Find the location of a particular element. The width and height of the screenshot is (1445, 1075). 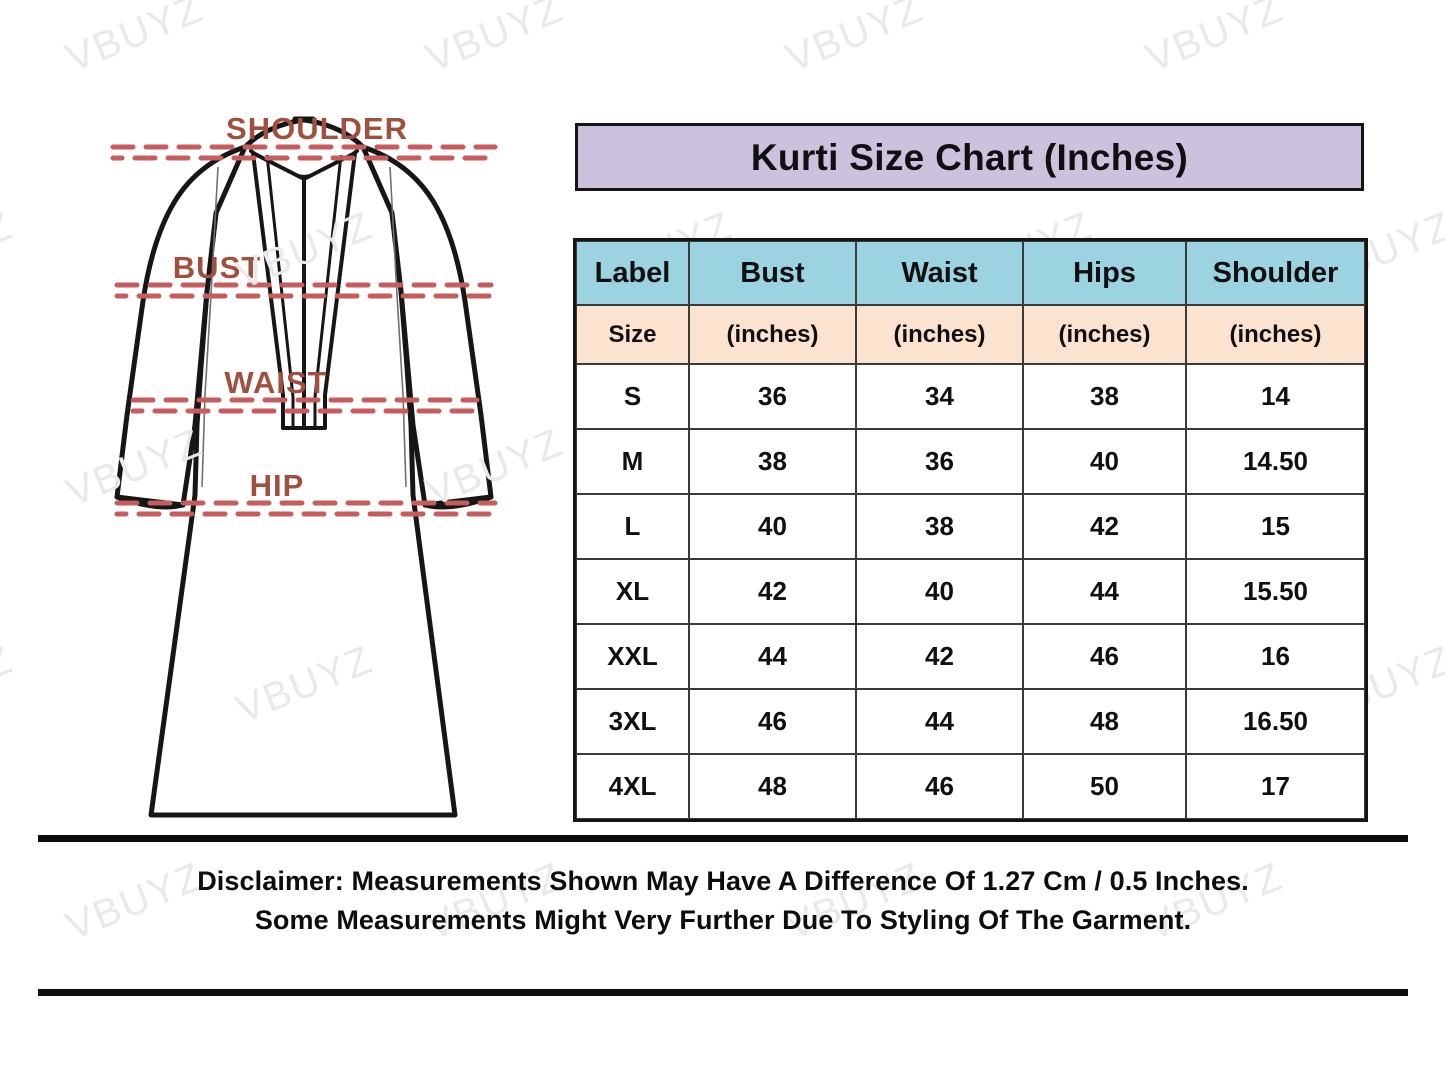

table-row: L 40 38 42 15 is located at coordinates (970, 526).